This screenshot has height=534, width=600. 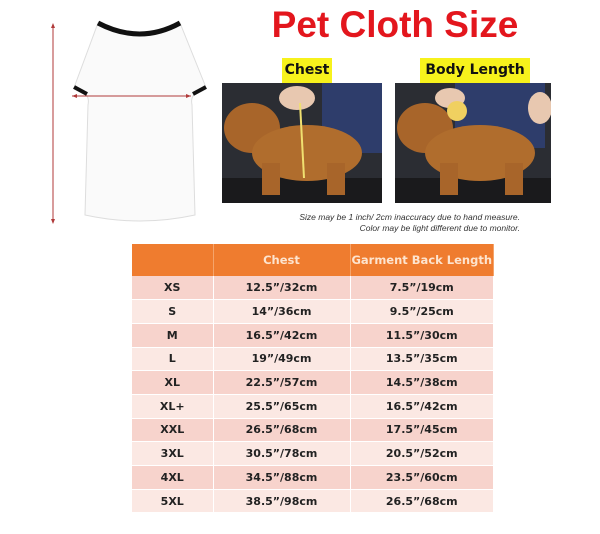 What do you see at coordinates (282, 335) in the screenshot?
I see `cell-chest: 16.5”/42cm` at bounding box center [282, 335].